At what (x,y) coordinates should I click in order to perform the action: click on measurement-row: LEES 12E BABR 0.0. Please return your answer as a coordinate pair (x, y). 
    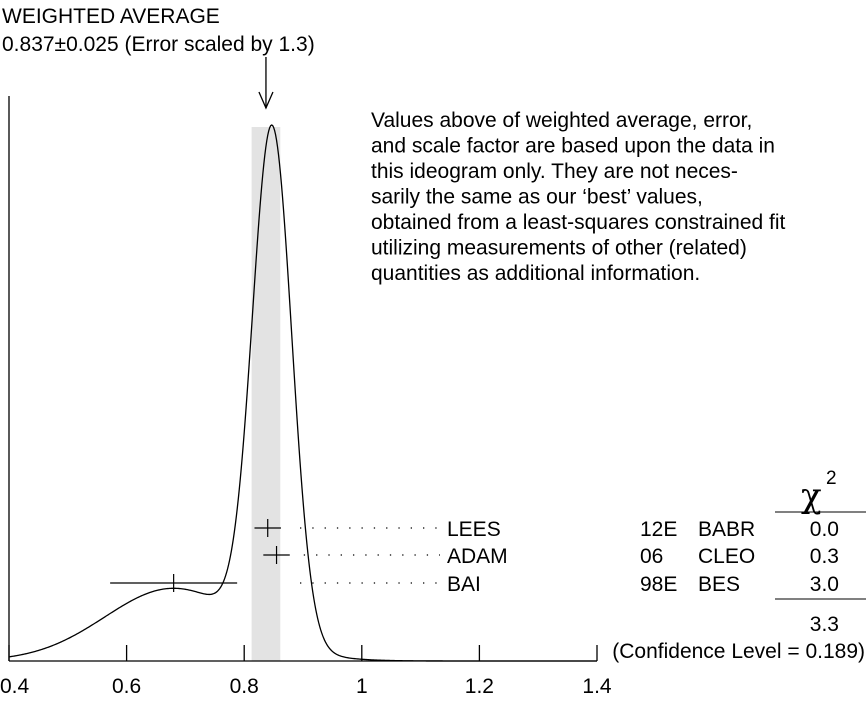
    Looking at the image, I should click on (546, 529).